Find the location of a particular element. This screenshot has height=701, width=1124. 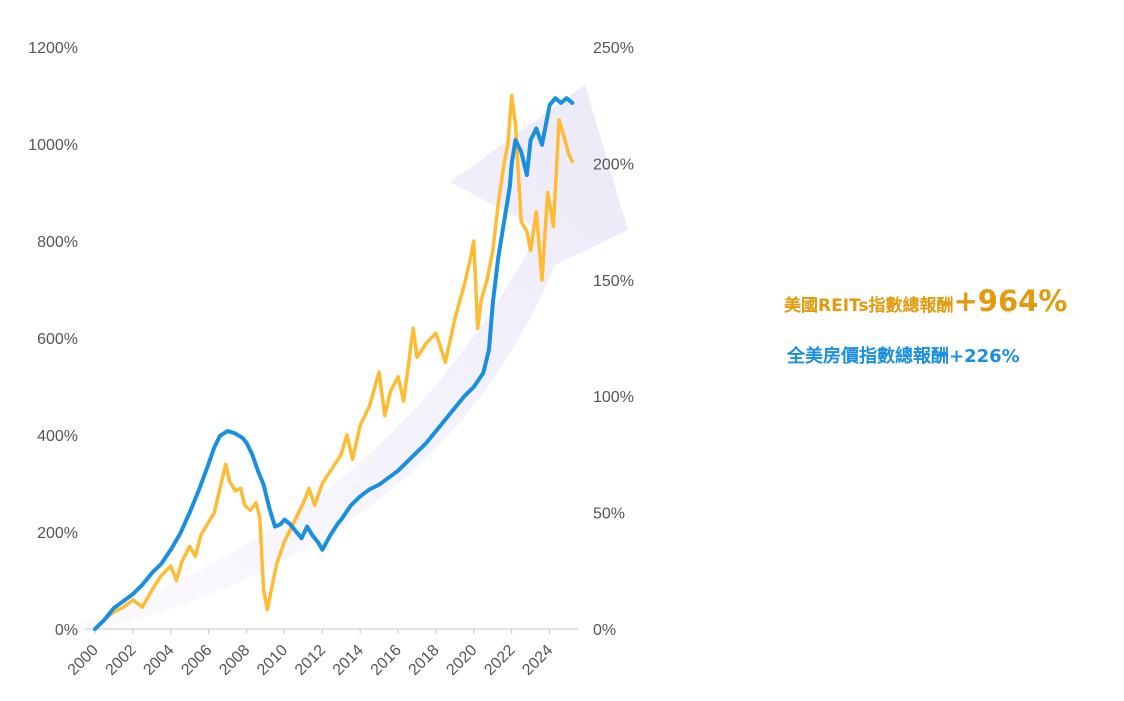

x-axis-tick-label: 2008 is located at coordinates (234, 660).